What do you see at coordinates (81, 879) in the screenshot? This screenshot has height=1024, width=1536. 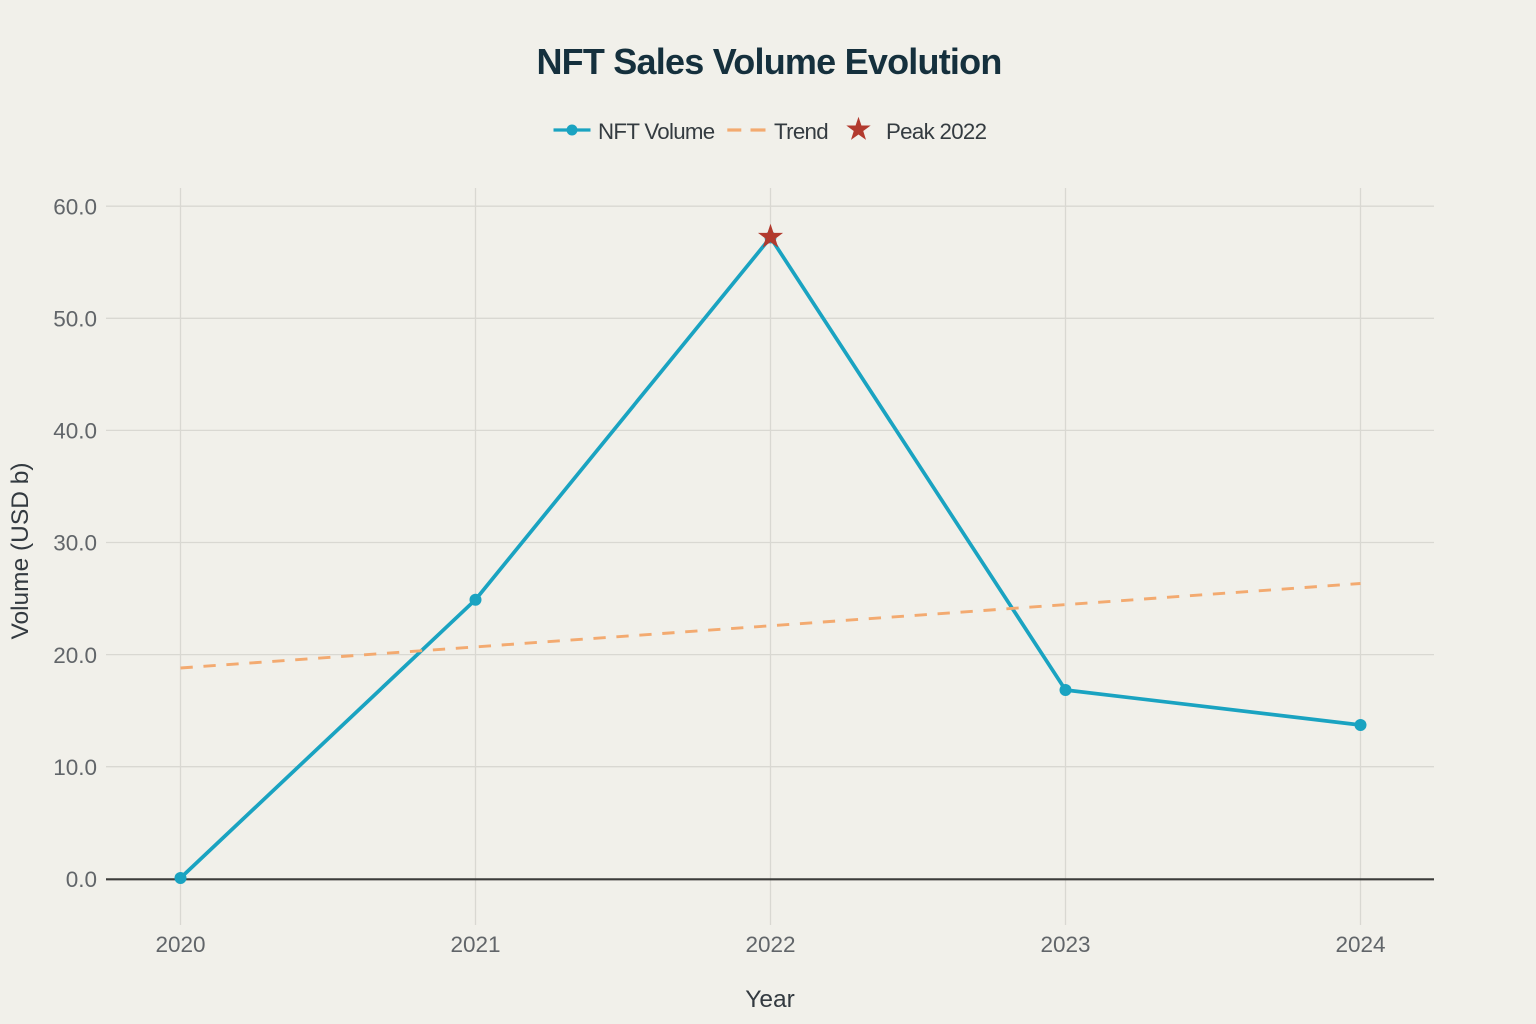 I see `svg-text: 0.0` at bounding box center [81, 879].